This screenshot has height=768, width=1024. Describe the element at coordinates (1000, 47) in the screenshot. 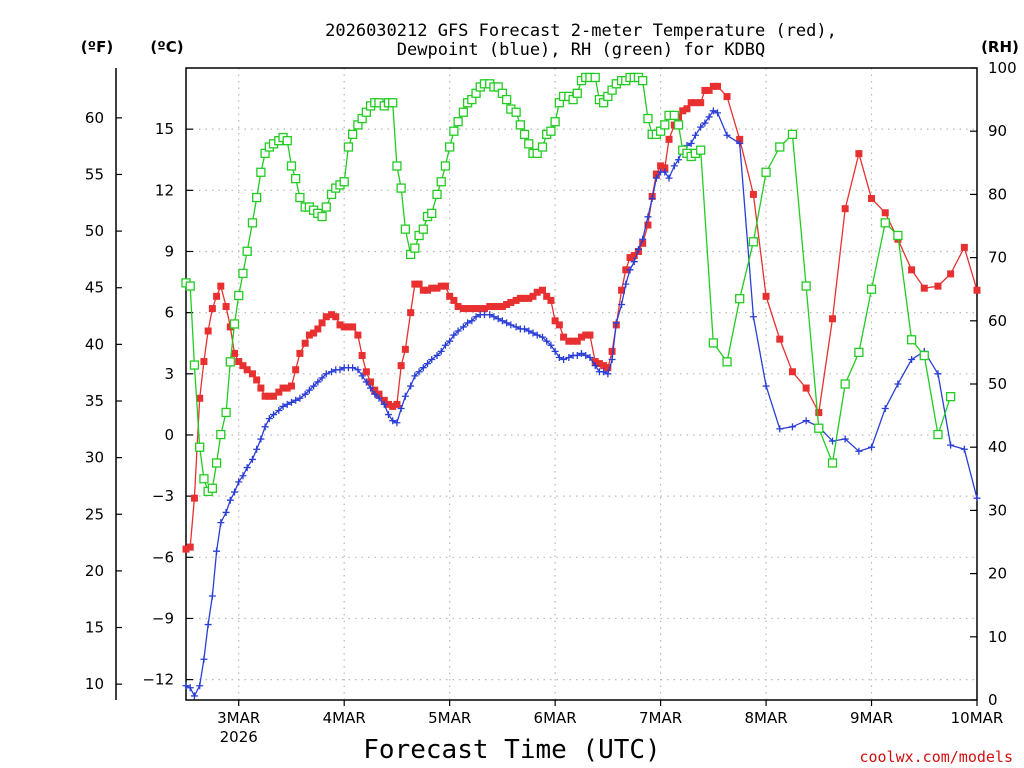

I see `rh-unit-label: (RH)` at that location.